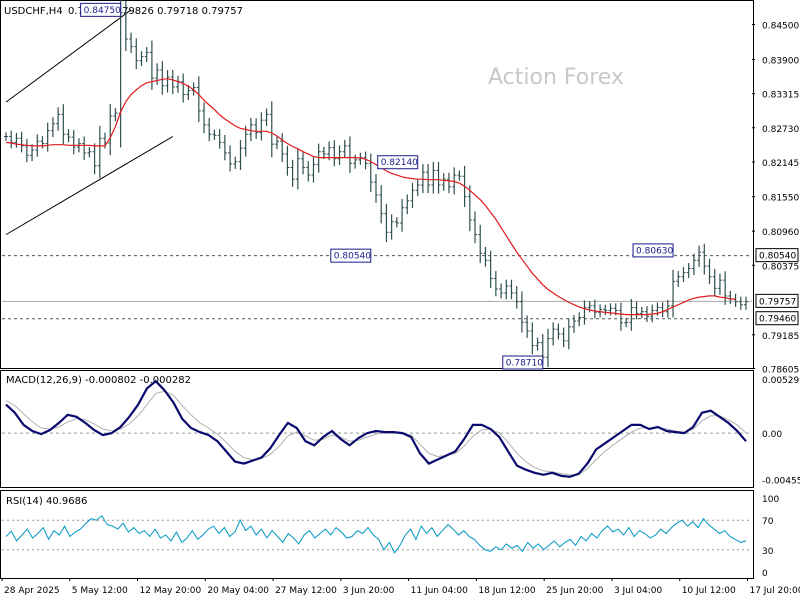 This screenshot has width=800, height=604. I want to click on x-axis-label: 3 Jul 04:00, so click(638, 591).